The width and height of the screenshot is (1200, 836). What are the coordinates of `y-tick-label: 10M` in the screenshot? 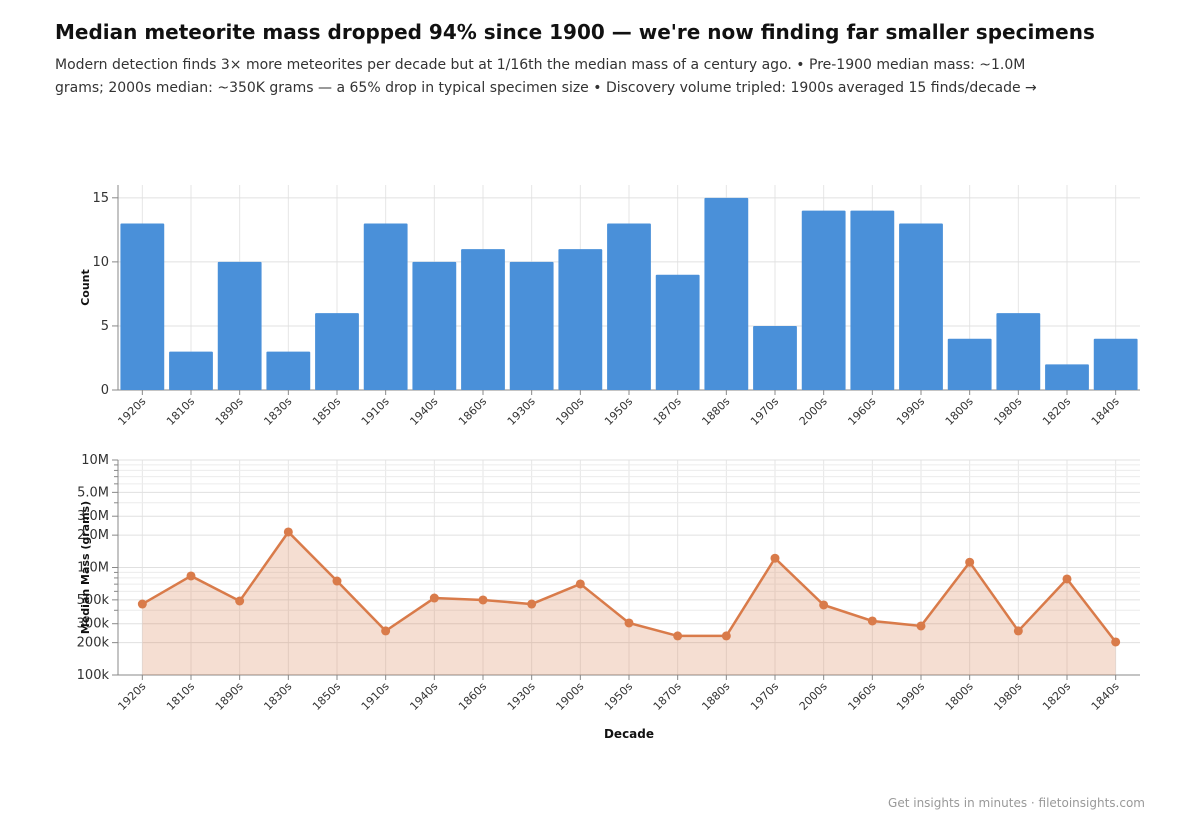 It's located at (95, 460).